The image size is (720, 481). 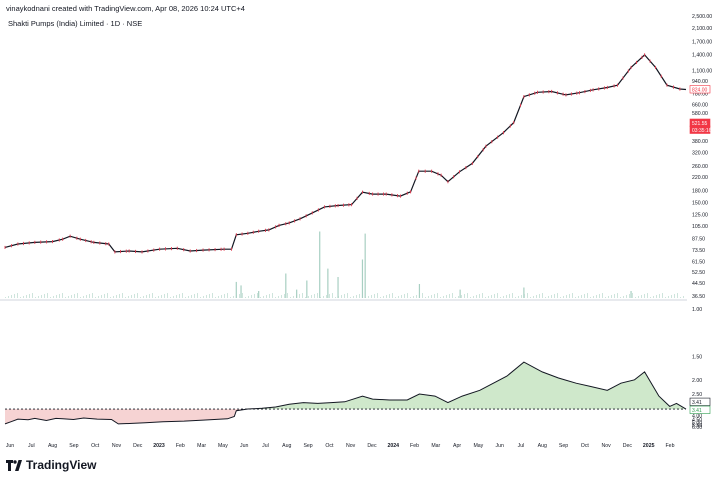 I want to click on time-tick-label: Mar, so click(x=435, y=446).